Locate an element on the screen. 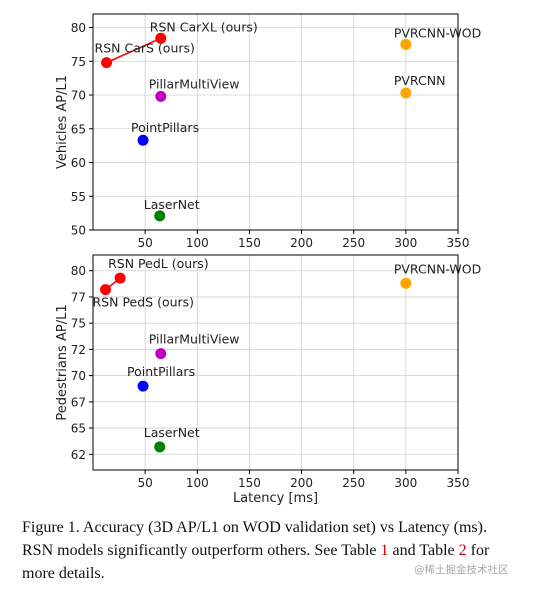 This screenshot has height=591, width=534. y-tick-label: 50 is located at coordinates (78, 231).